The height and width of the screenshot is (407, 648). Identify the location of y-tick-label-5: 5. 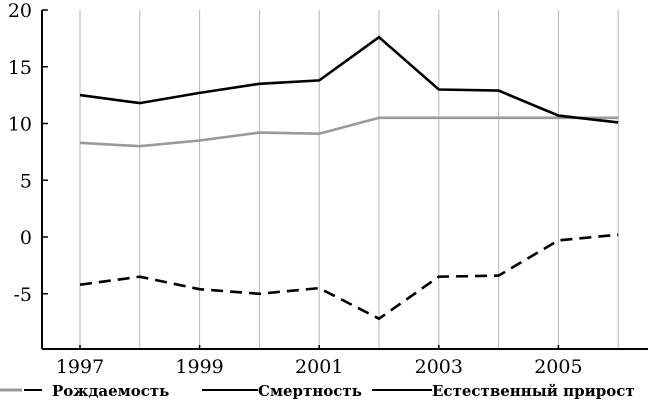
(26, 181).